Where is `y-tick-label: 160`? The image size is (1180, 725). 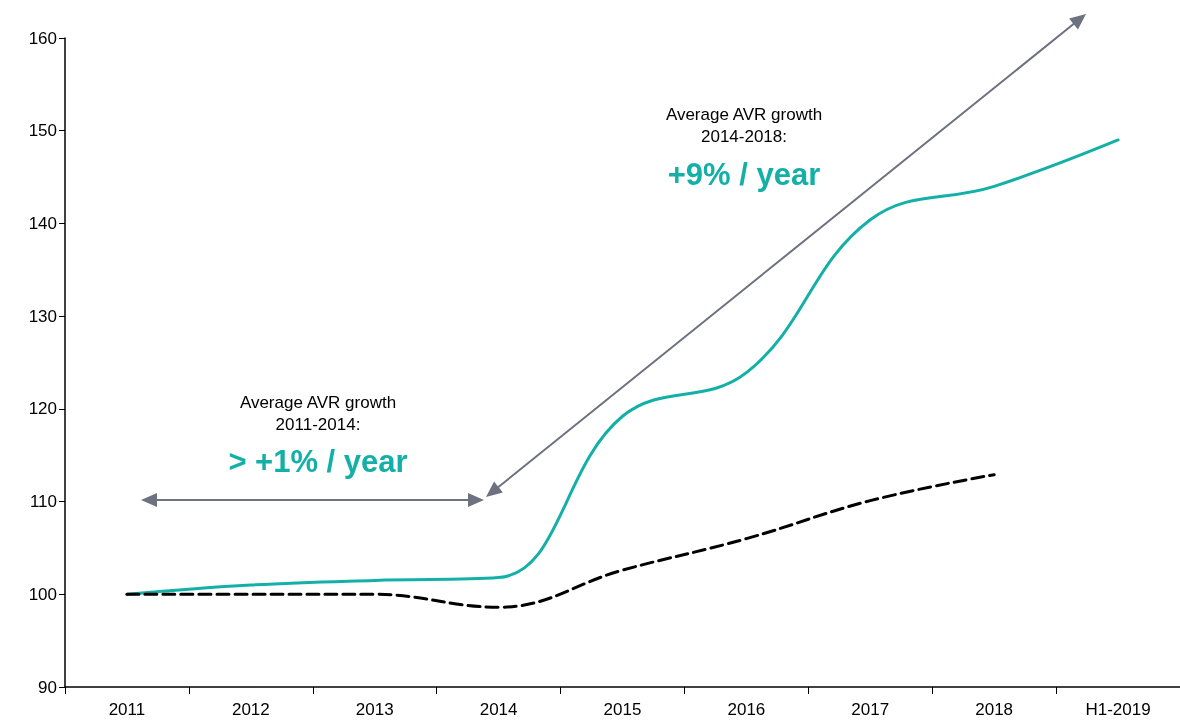
y-tick-label: 160 is located at coordinates (42, 38).